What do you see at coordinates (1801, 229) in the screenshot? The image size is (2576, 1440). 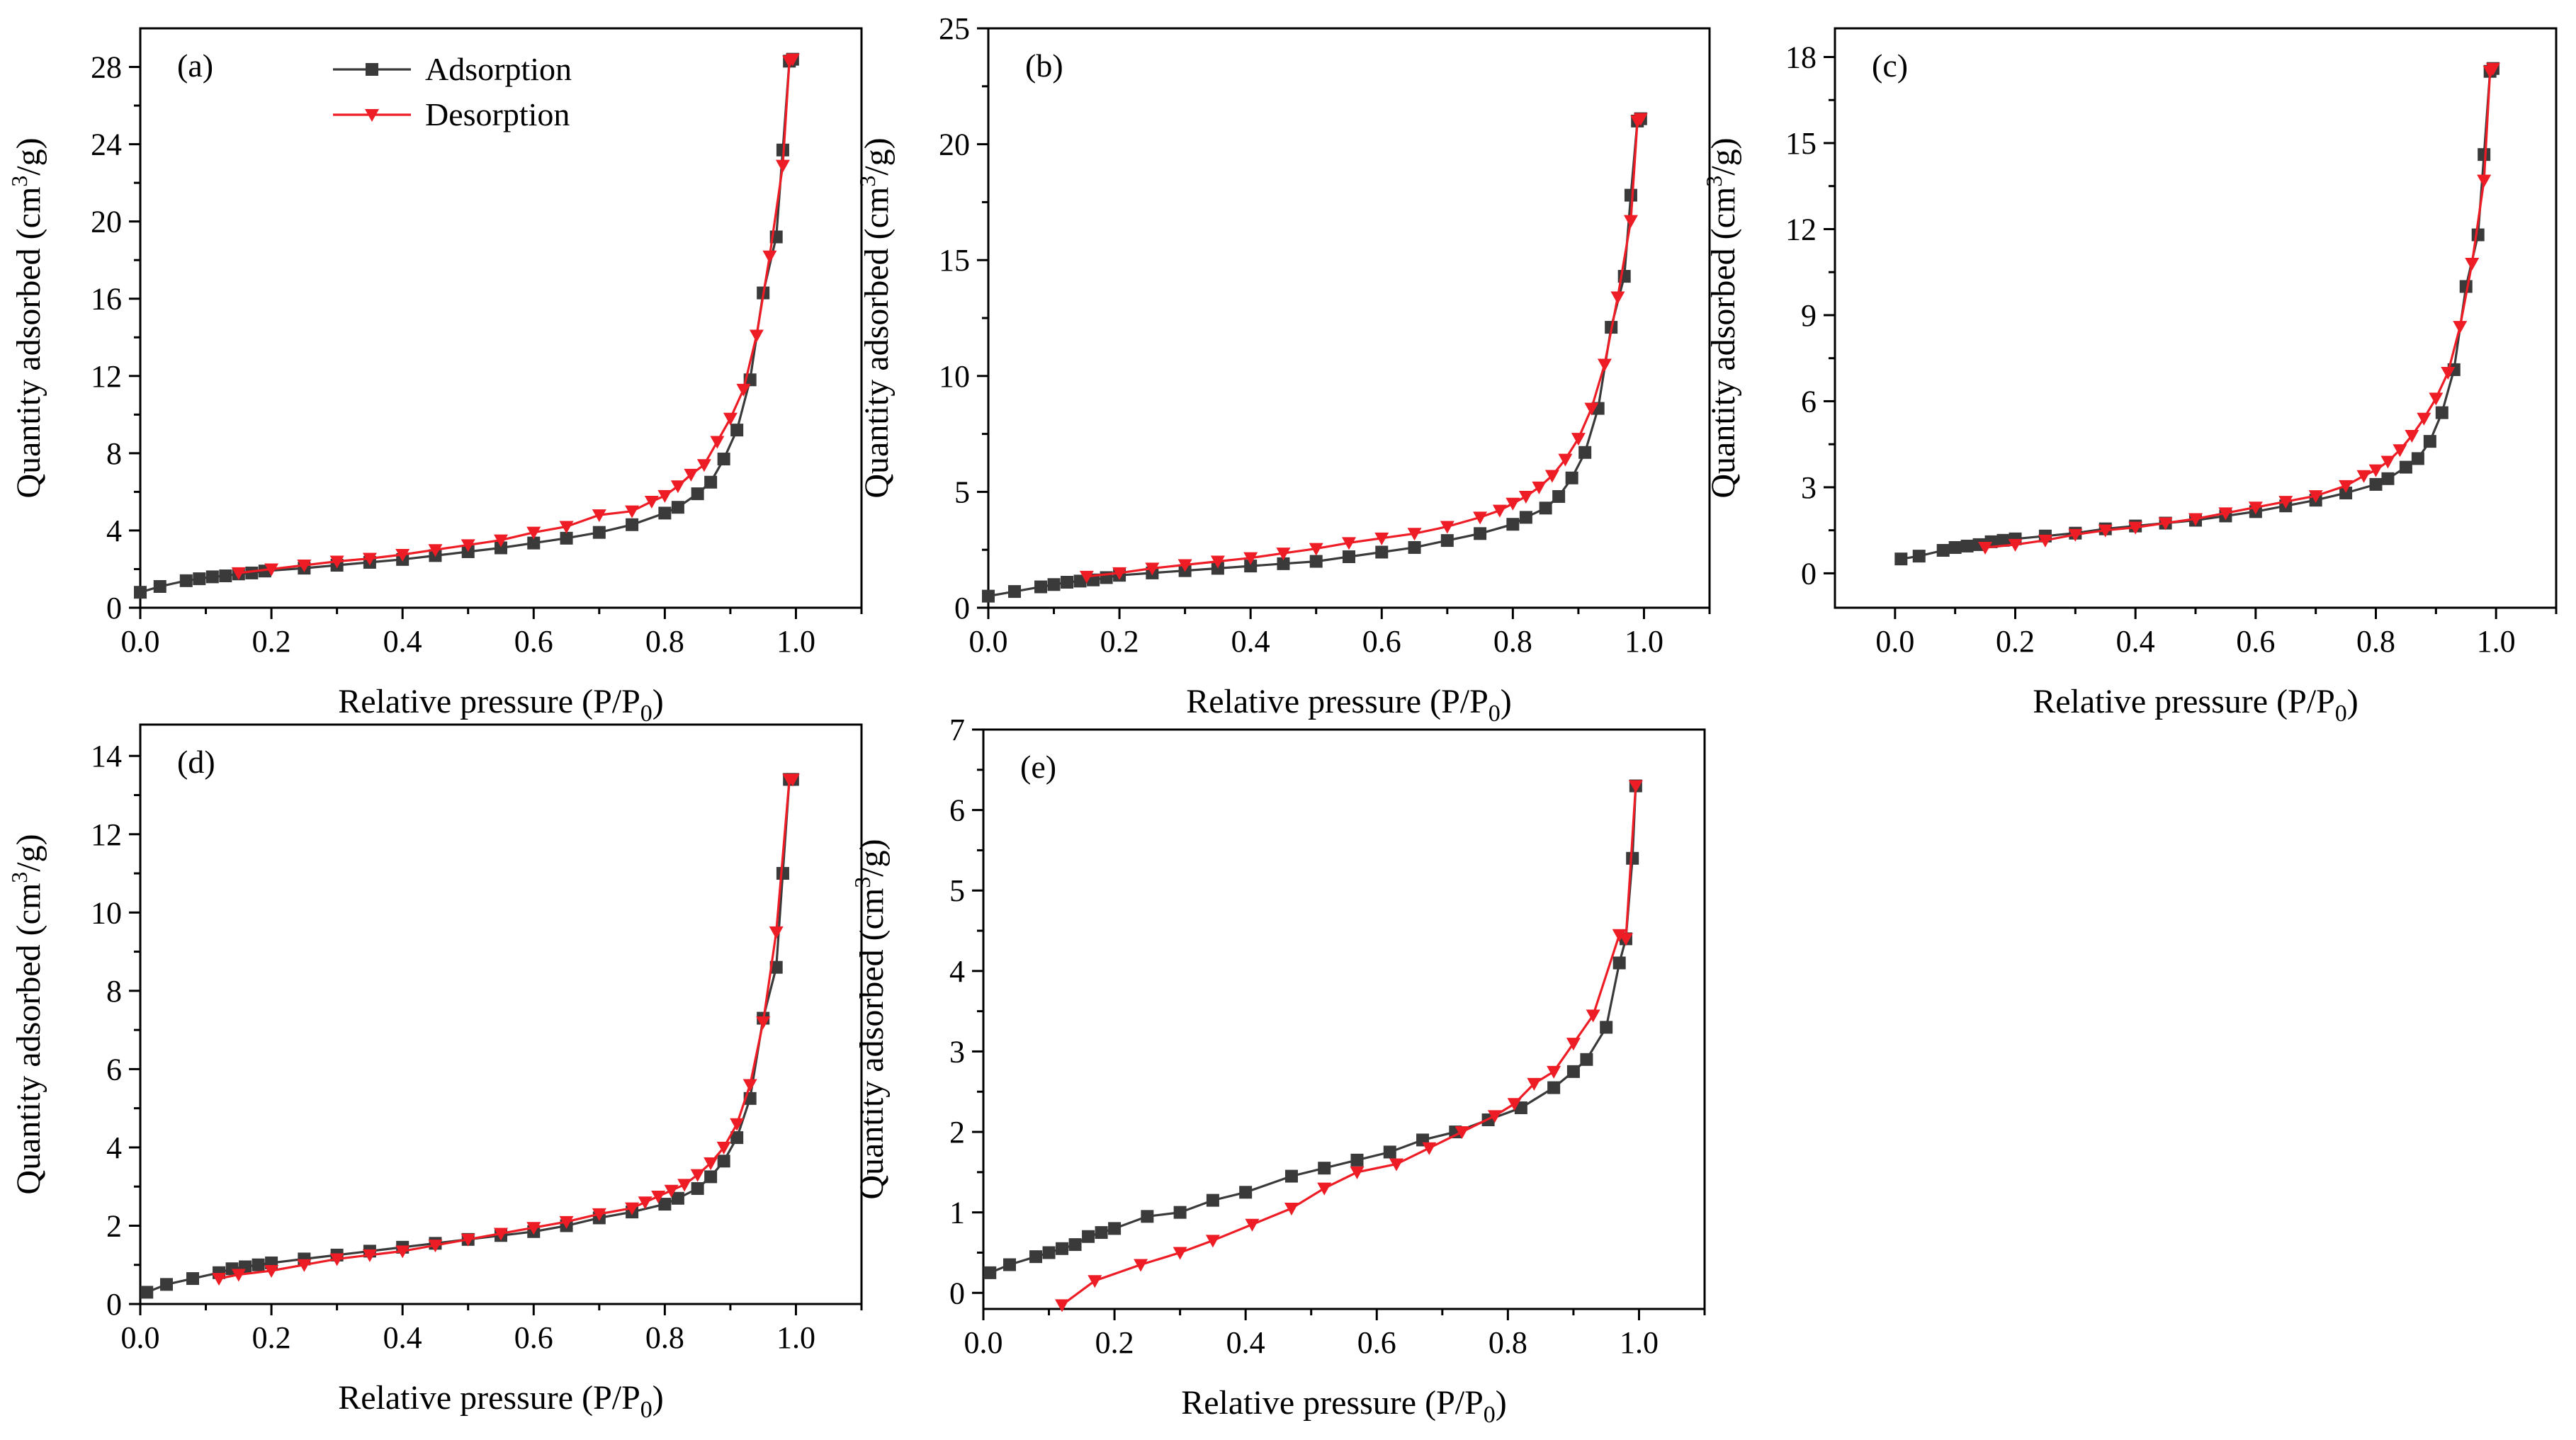 I see `y-tick-label: 12` at bounding box center [1801, 229].